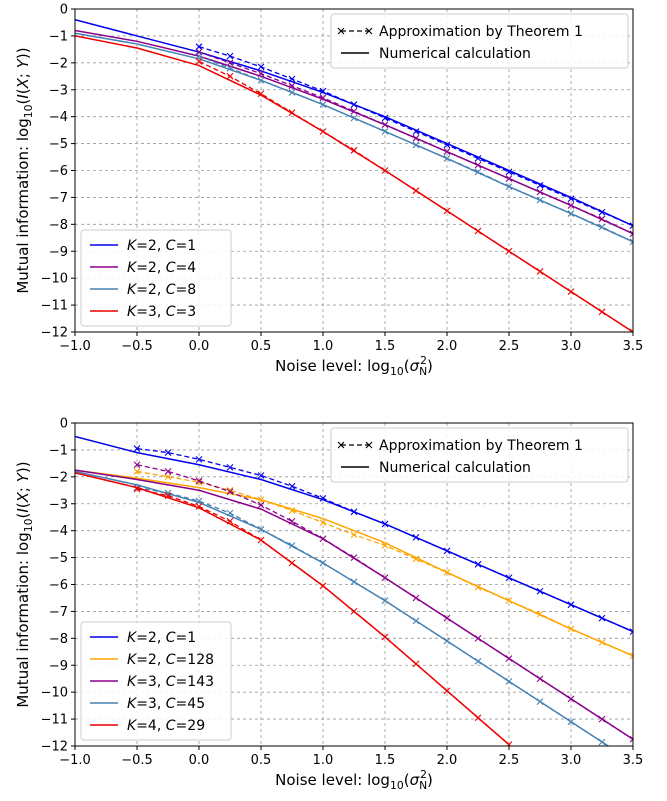 The image size is (667, 801). Describe the element at coordinates (170, 660) in the screenshot. I see `series-legend-label: K=2, C=128` at that location.